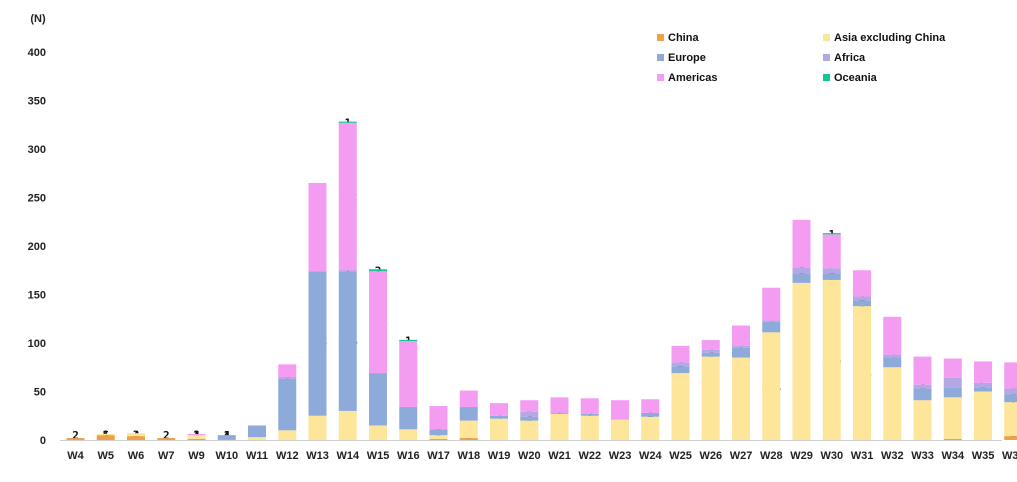 This screenshot has width=1017, height=482. Describe the element at coordinates (40, 393) in the screenshot. I see `y-tick-label: 50` at that location.